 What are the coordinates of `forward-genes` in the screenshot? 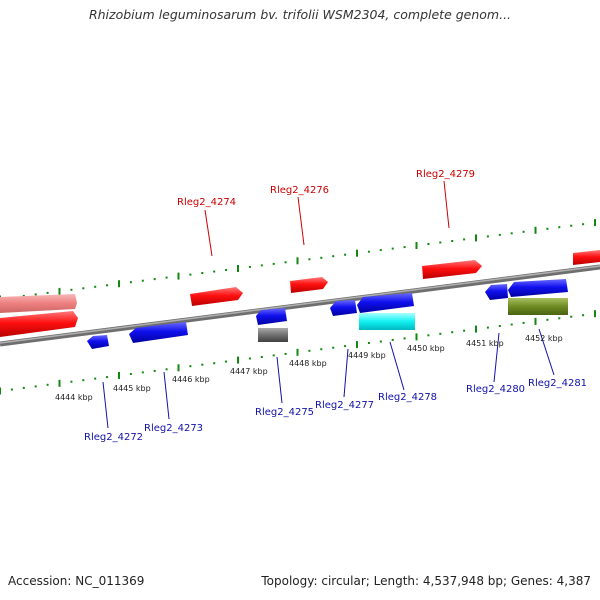 It's located at (300, 293).